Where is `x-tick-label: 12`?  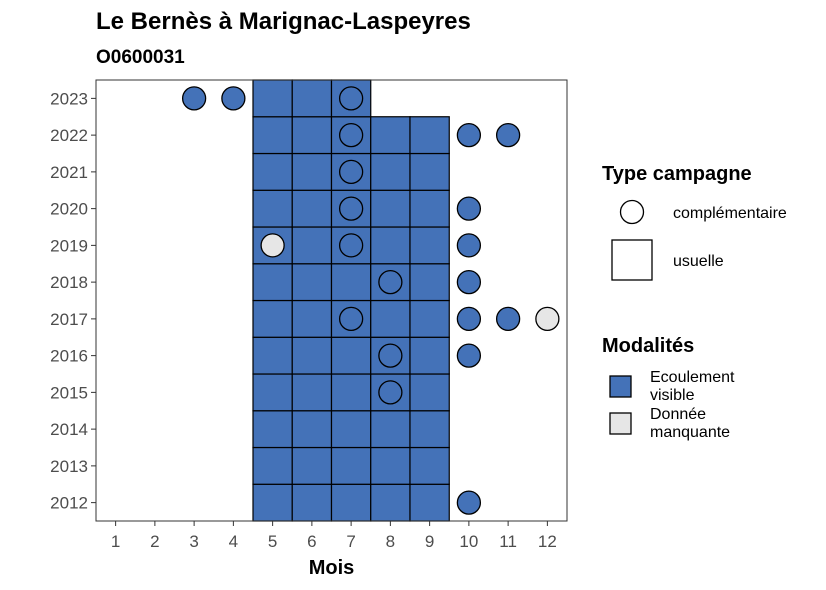 x-tick-label: 12 is located at coordinates (547, 541).